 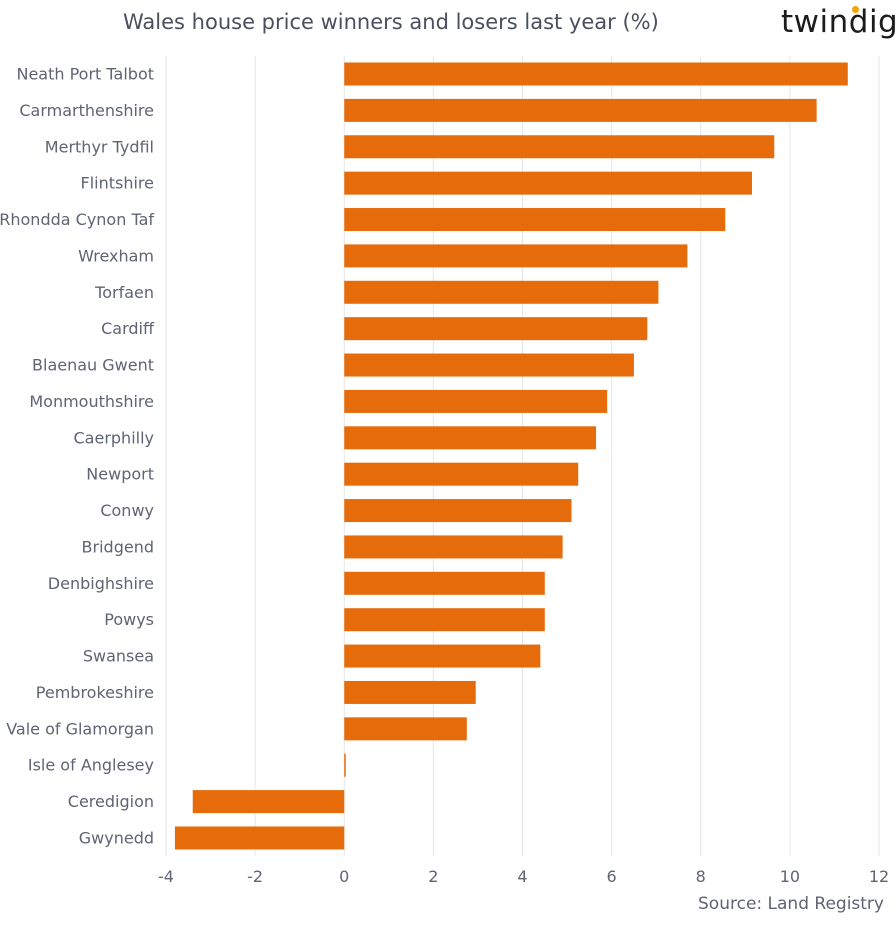 I want to click on category-label: Ceredigion, so click(x=111, y=801).